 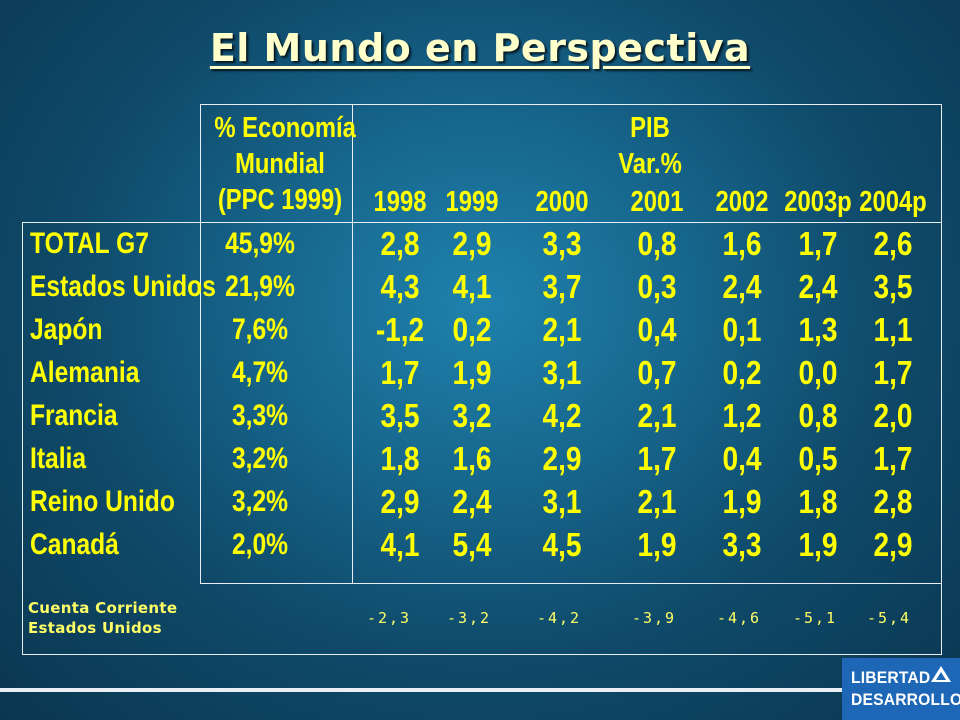 I want to click on pib-value-2003p: 0,8, so click(x=818, y=415).